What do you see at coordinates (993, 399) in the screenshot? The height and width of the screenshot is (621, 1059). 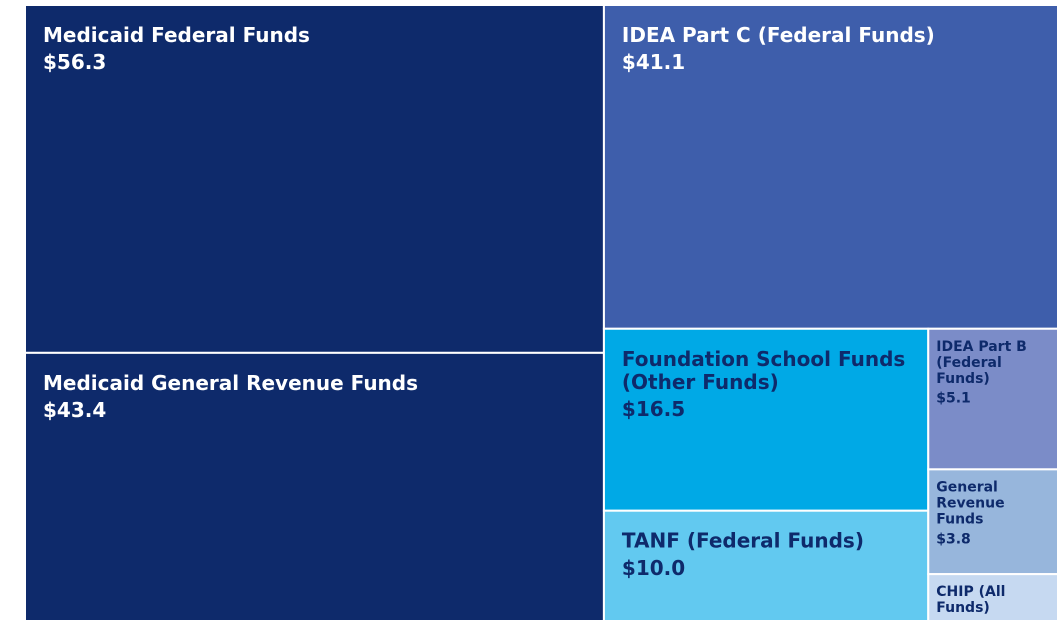 I see `tile` at bounding box center [993, 399].